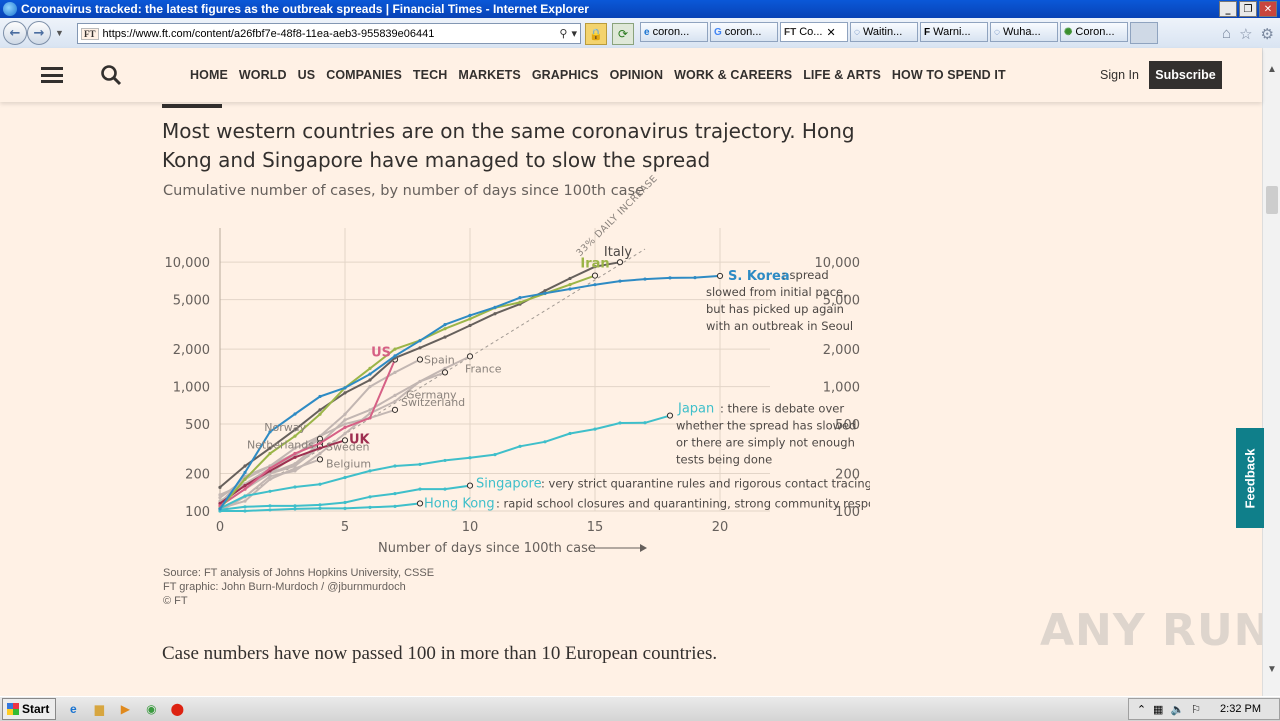  What do you see at coordinates (831, 32) in the screenshot?
I see `close-tab-icon: ✕` at bounding box center [831, 32].